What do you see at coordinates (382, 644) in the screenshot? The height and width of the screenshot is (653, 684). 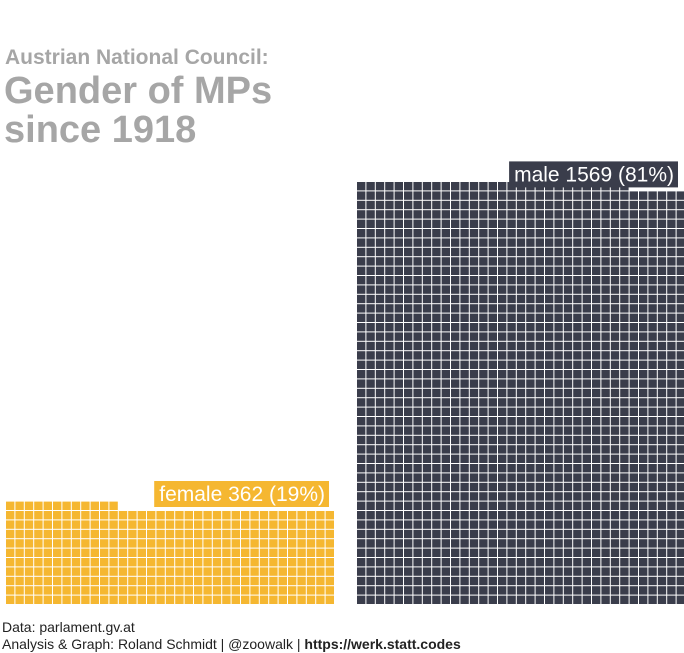 I see `caption-url: https://werk.statt.codes` at bounding box center [382, 644].